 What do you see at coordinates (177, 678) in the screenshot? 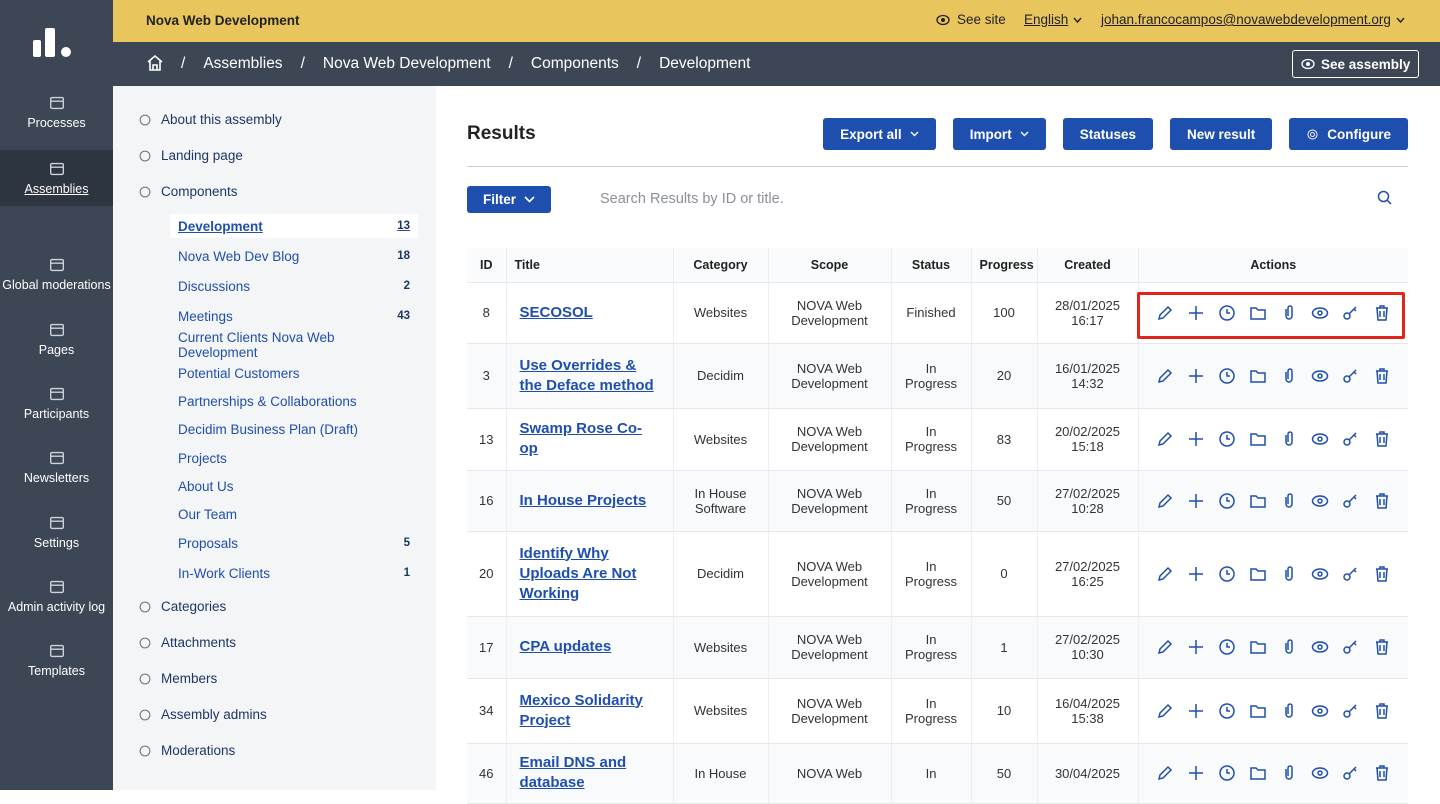
I see `nav-item: Members` at bounding box center [177, 678].